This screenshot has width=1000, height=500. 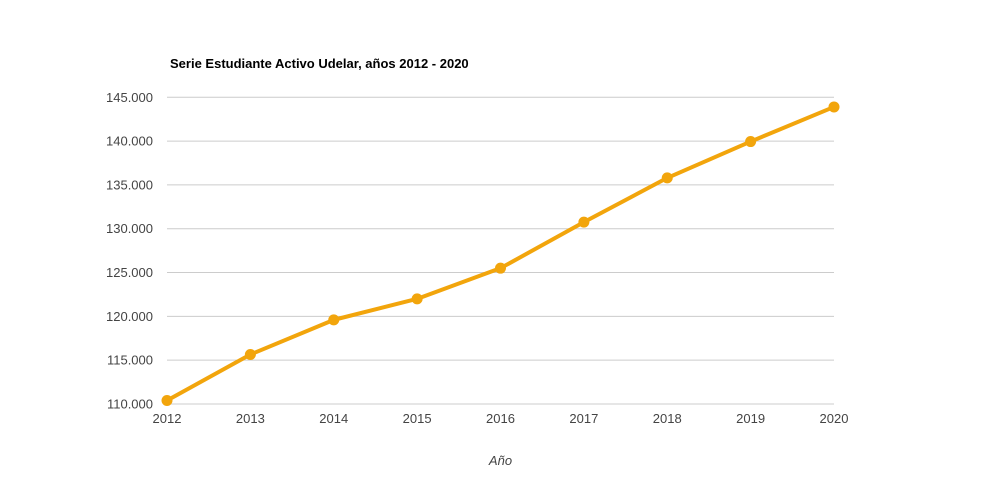 What do you see at coordinates (250, 418) in the screenshot?
I see `x-tick-label: 2013` at bounding box center [250, 418].